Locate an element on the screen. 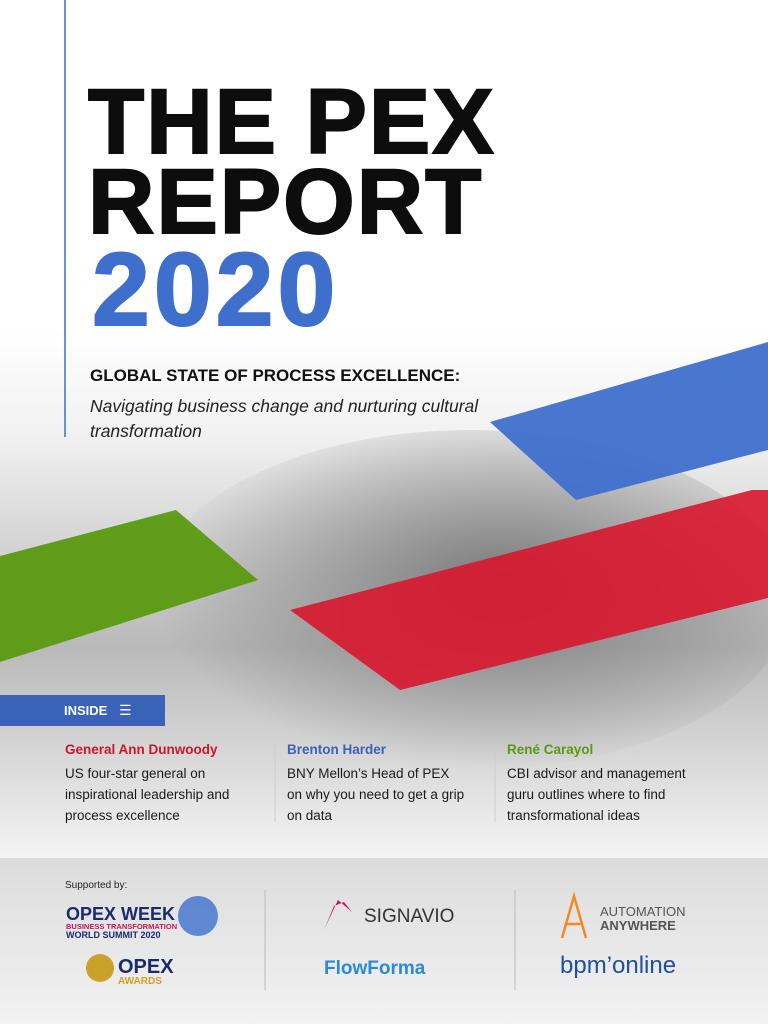  inside-banner: INSIDE ☰ is located at coordinates (82, 710).